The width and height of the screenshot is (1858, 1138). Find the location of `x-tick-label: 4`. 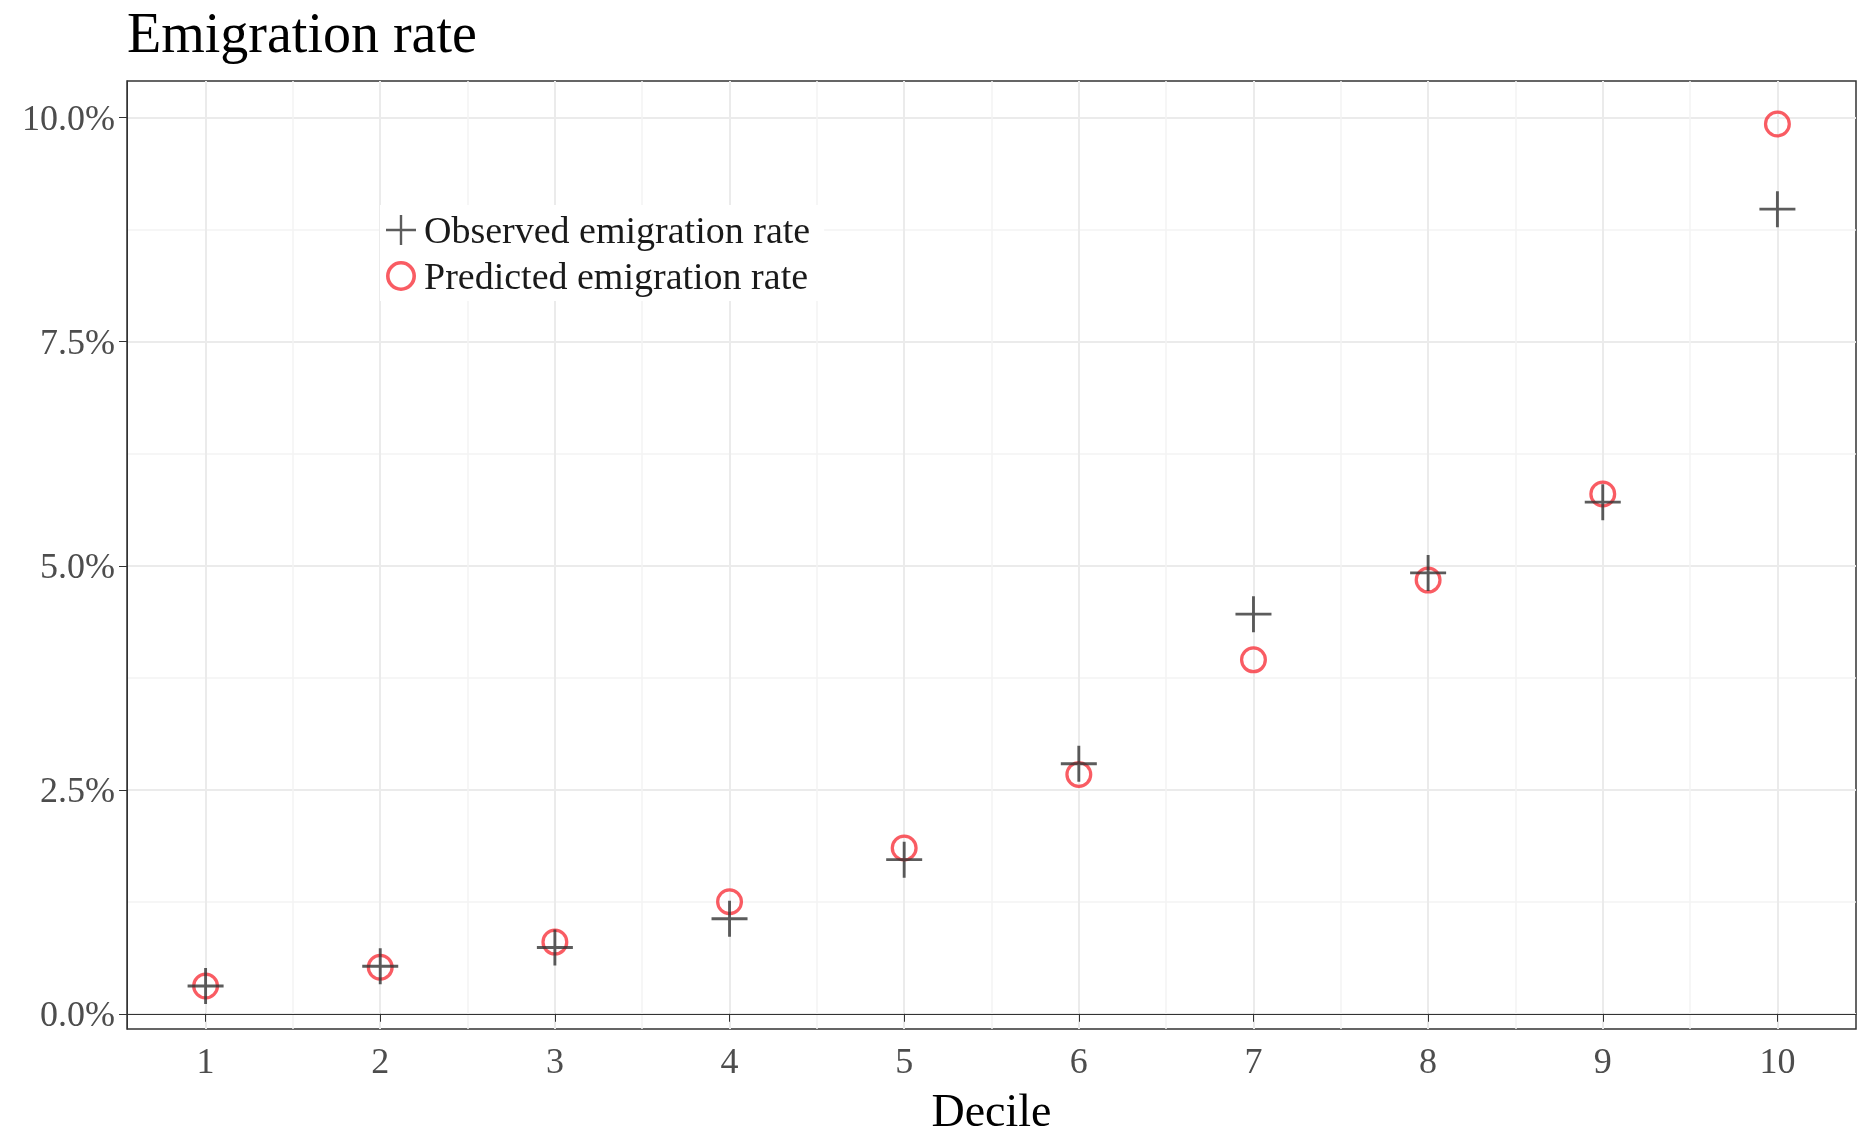

x-tick-label: 4 is located at coordinates (729, 1061).